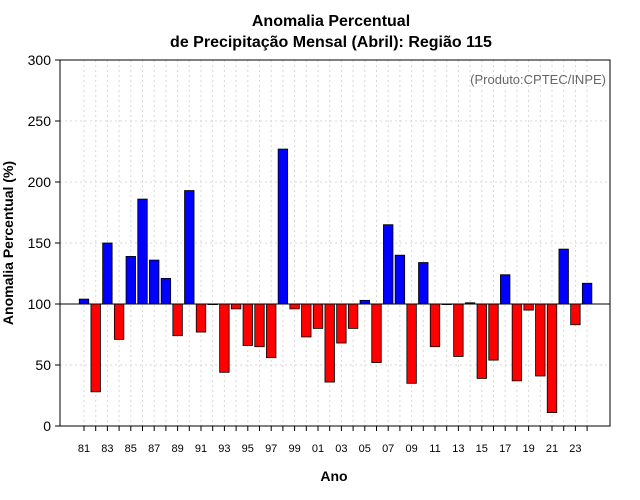 This screenshot has height=500, width=640. What do you see at coordinates (365, 449) in the screenshot?
I see `x-tick-label: 05` at bounding box center [365, 449].